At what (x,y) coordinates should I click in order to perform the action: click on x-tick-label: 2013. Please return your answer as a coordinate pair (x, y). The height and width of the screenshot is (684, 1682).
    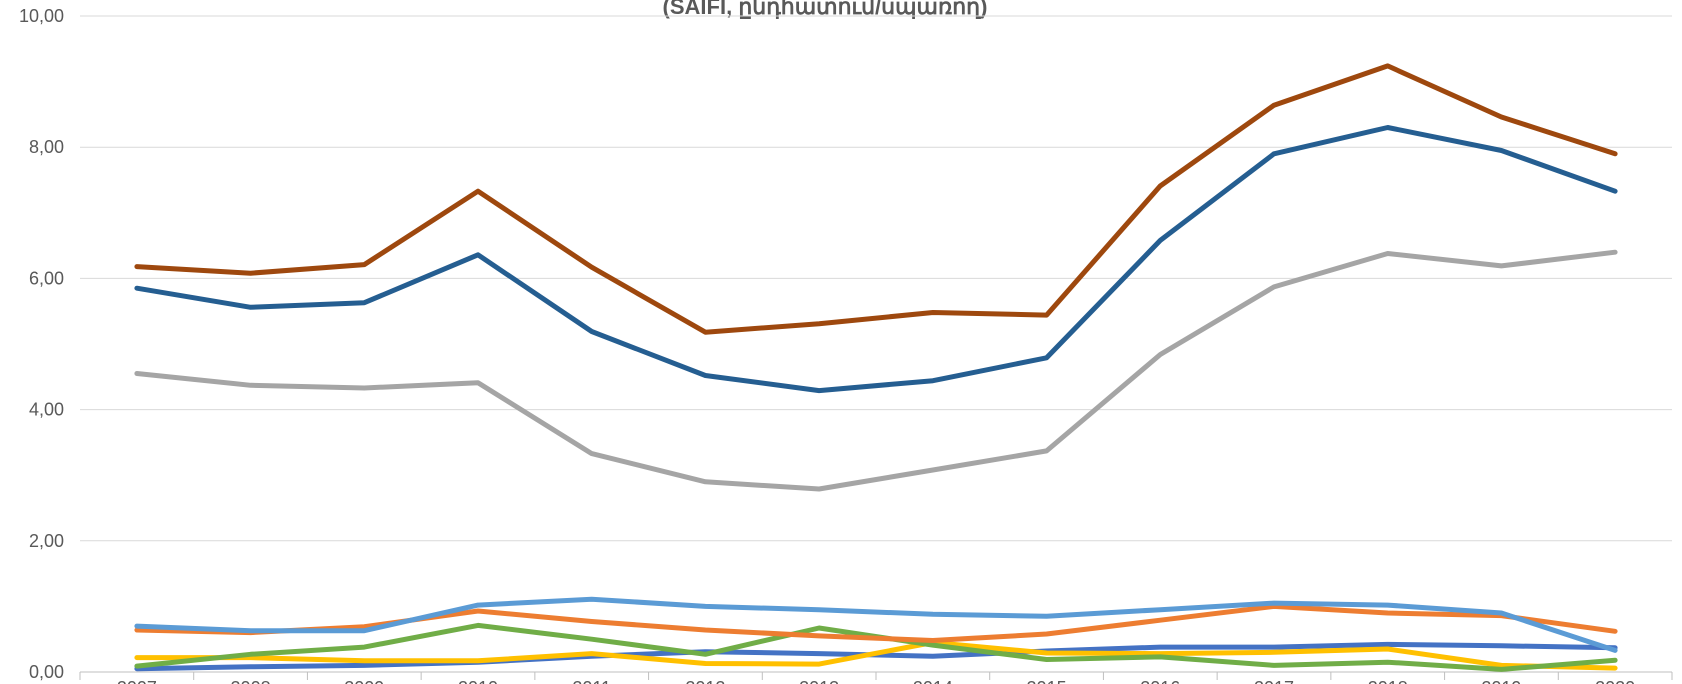
    Looking at the image, I should click on (819, 681).